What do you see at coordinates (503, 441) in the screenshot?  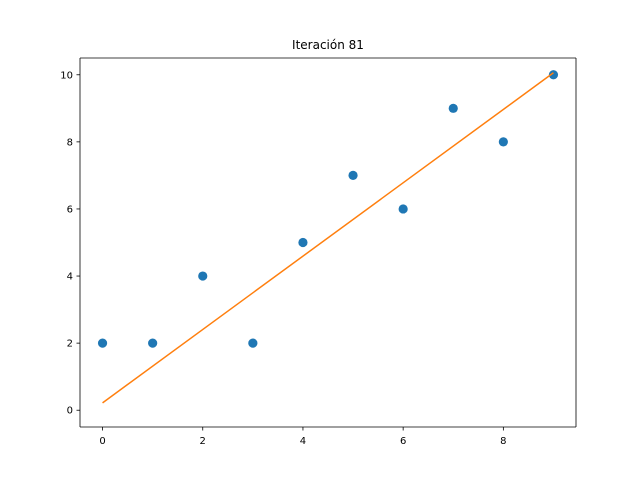 I see `x-tick-label: 8` at bounding box center [503, 441].